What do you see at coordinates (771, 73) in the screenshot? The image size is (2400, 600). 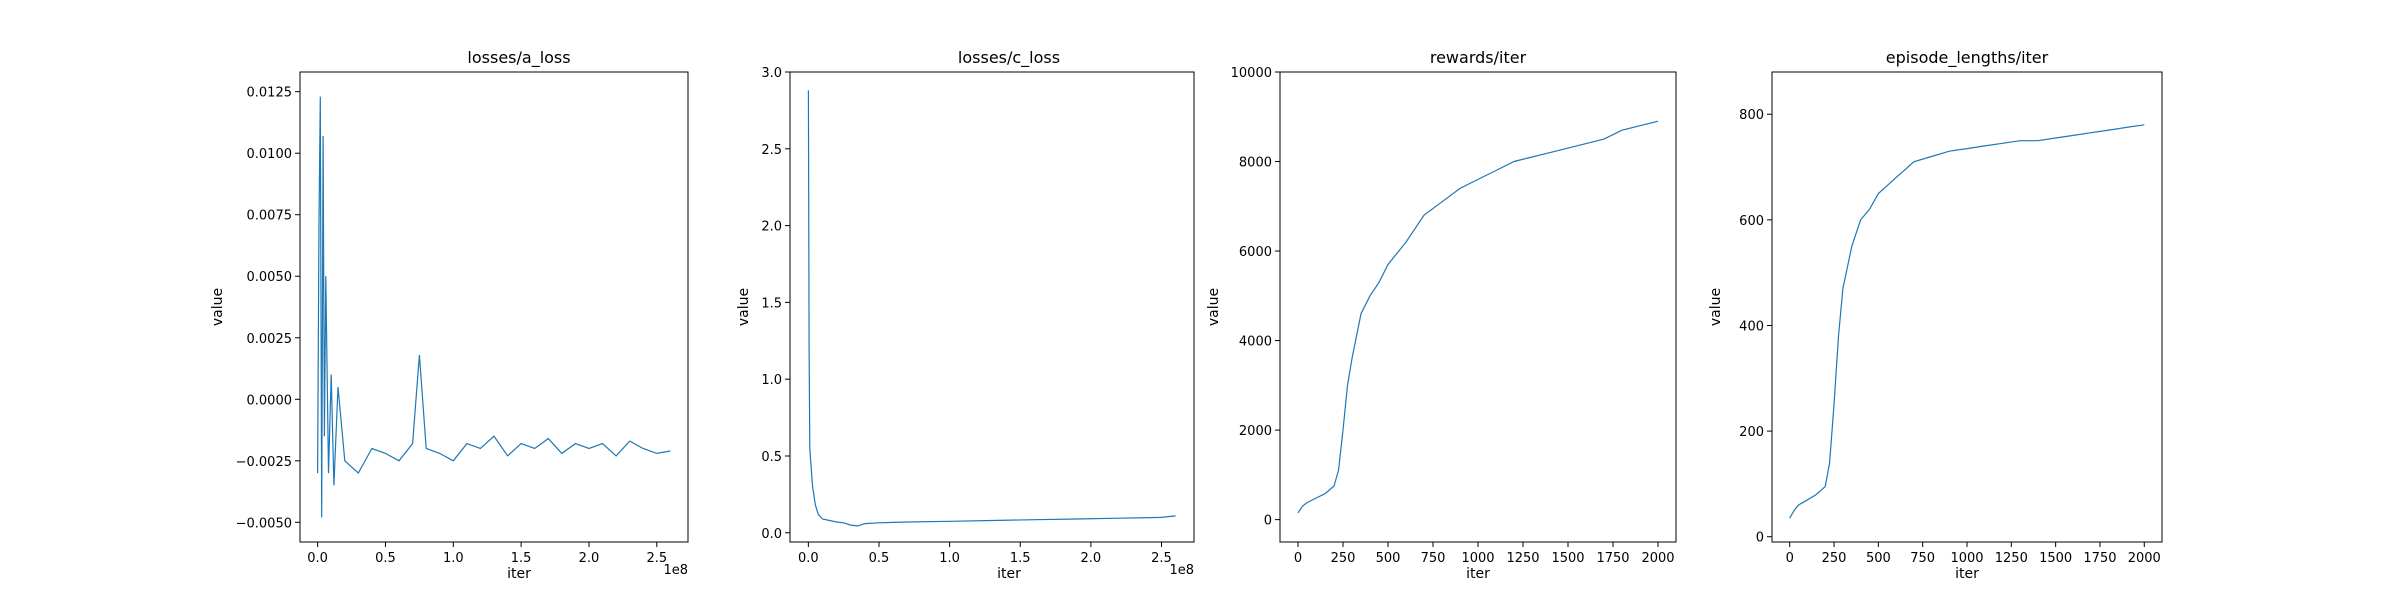 I see `y-tick-label: 3.0` at bounding box center [771, 73].